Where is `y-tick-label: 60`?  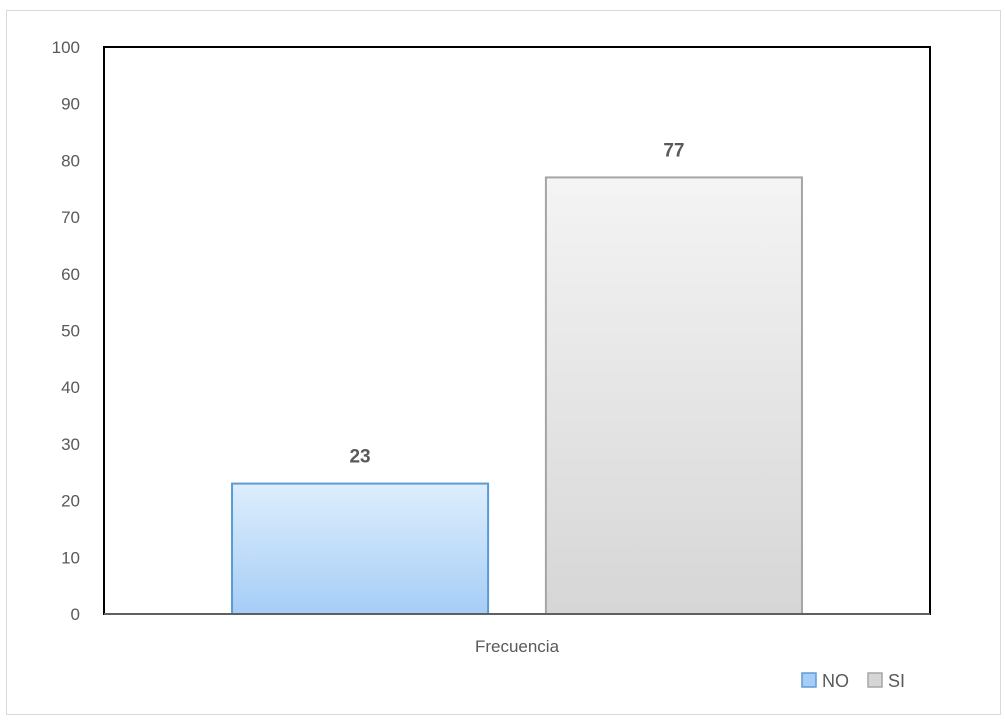 y-tick-label: 60 is located at coordinates (70, 274).